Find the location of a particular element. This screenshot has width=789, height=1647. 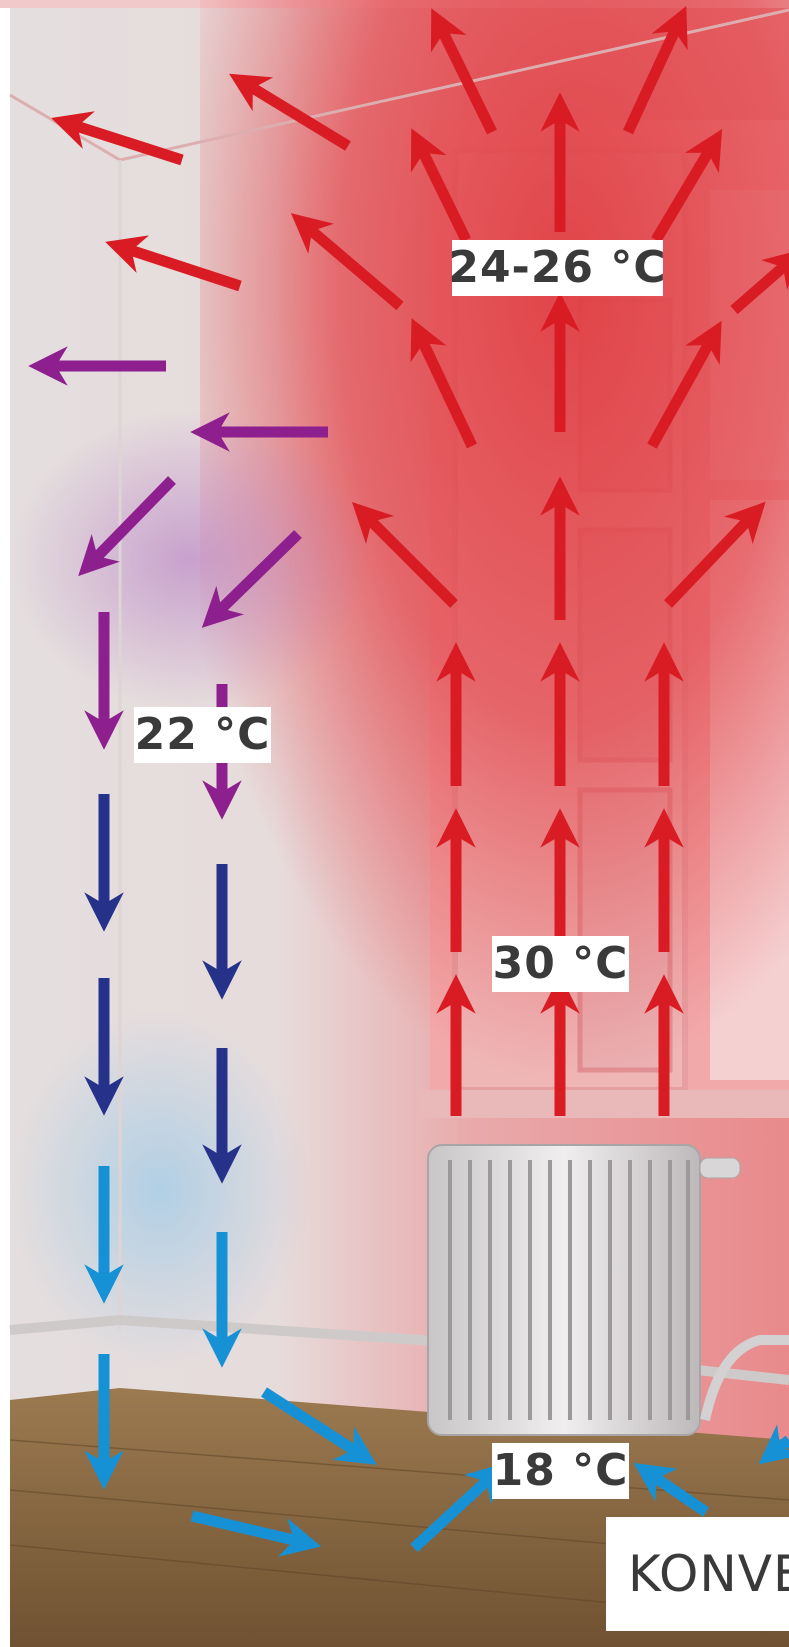

floor-temperature-label: 18 °C is located at coordinates (560, 1471).